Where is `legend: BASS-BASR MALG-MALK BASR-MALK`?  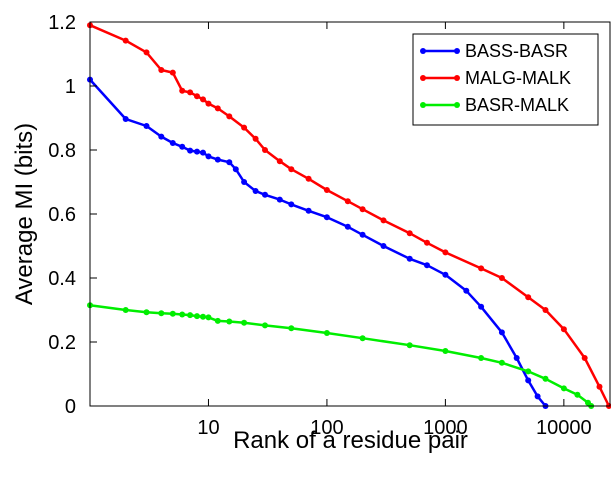 legend: BASS-BASR MALG-MALK BASR-MALK is located at coordinates (505, 79).